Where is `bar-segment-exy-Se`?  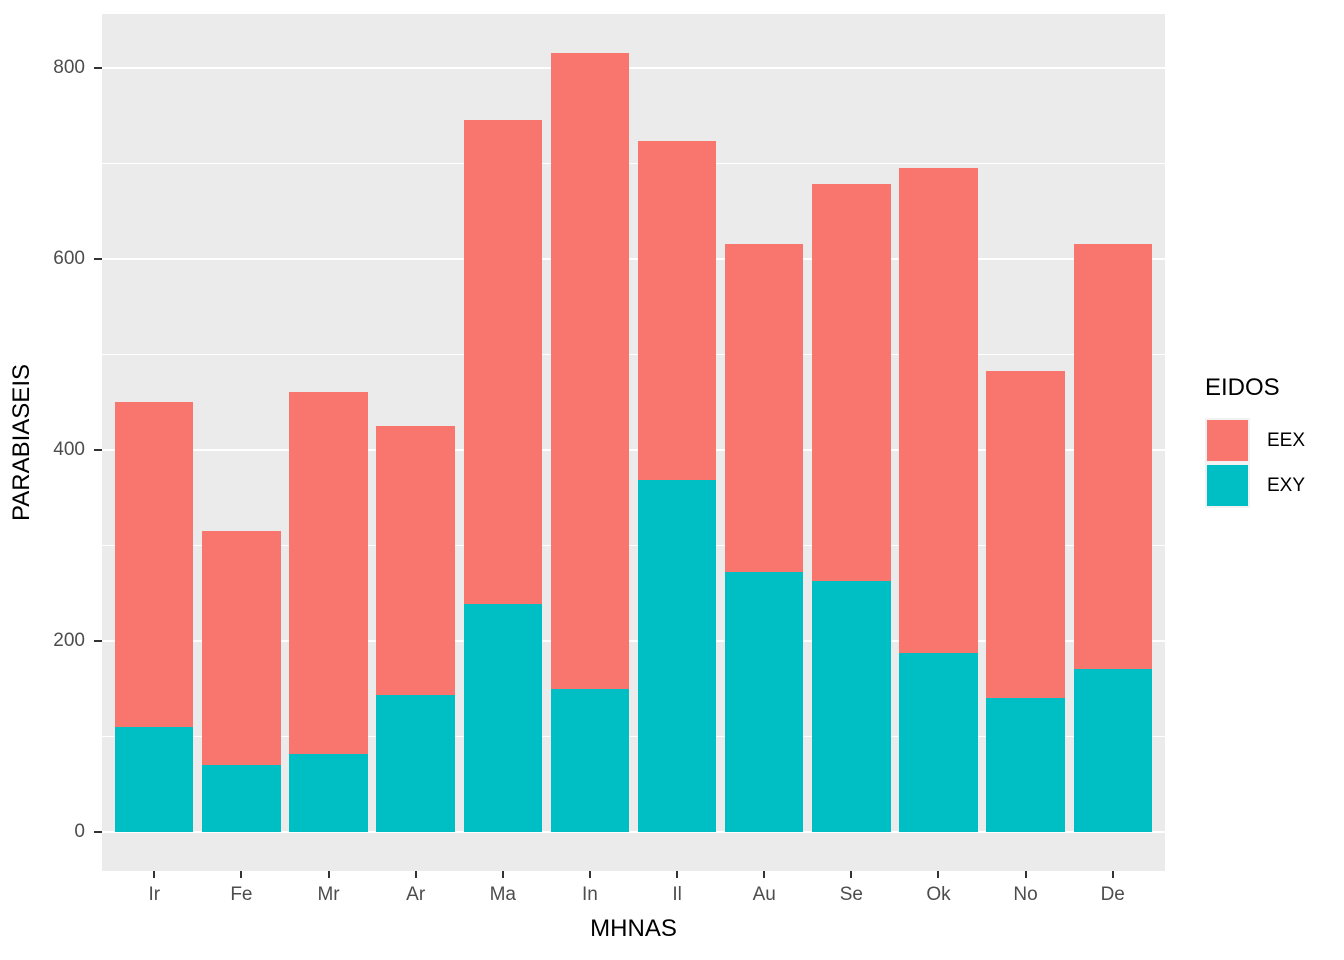
bar-segment-exy-Se is located at coordinates (851, 706).